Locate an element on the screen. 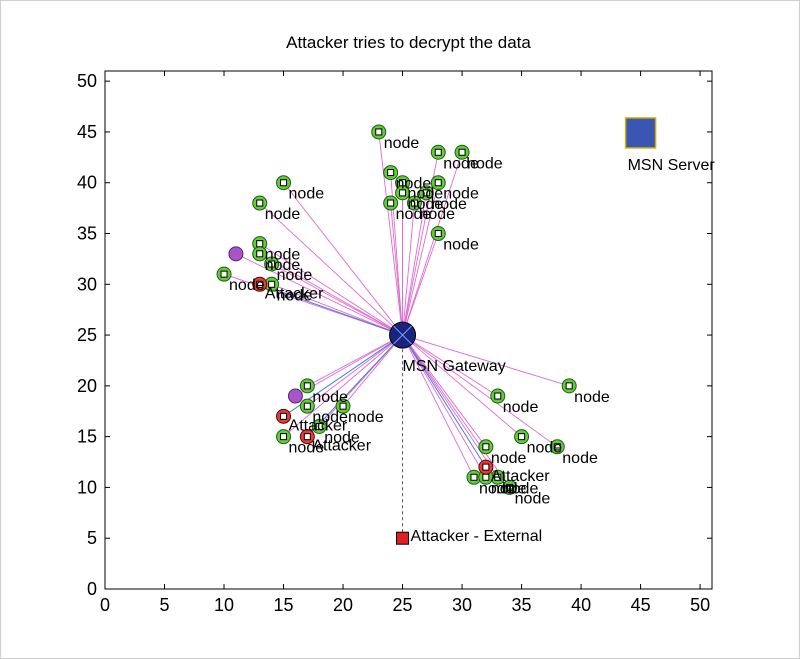 The image size is (800, 659). gateway-label: MSN Gateway is located at coordinates (454, 366).